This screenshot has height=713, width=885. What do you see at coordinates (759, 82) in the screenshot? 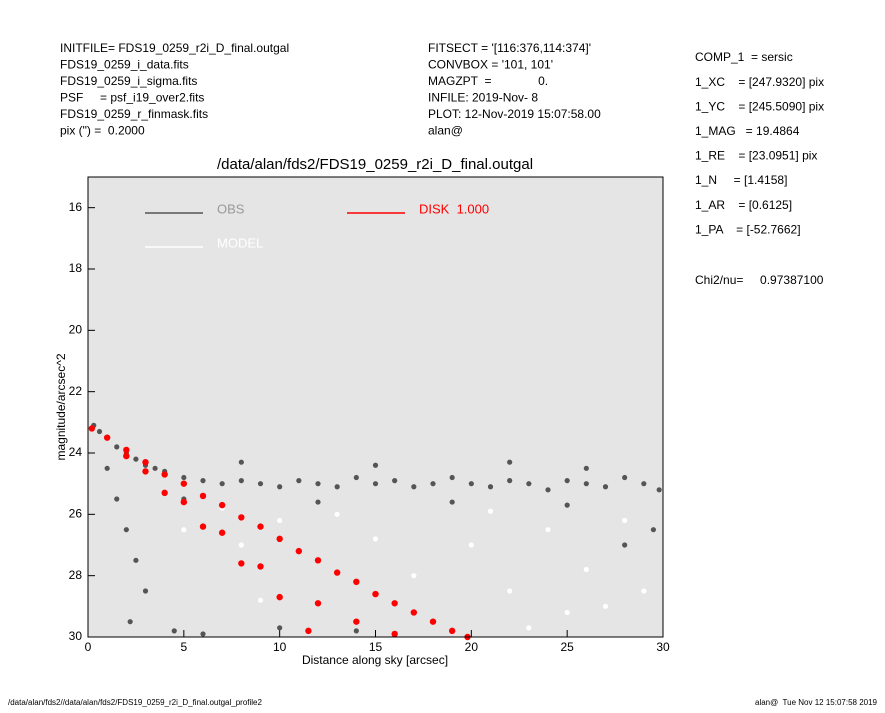
I see `header-right: 1_XC = [247.9320] pix` at bounding box center [759, 82].